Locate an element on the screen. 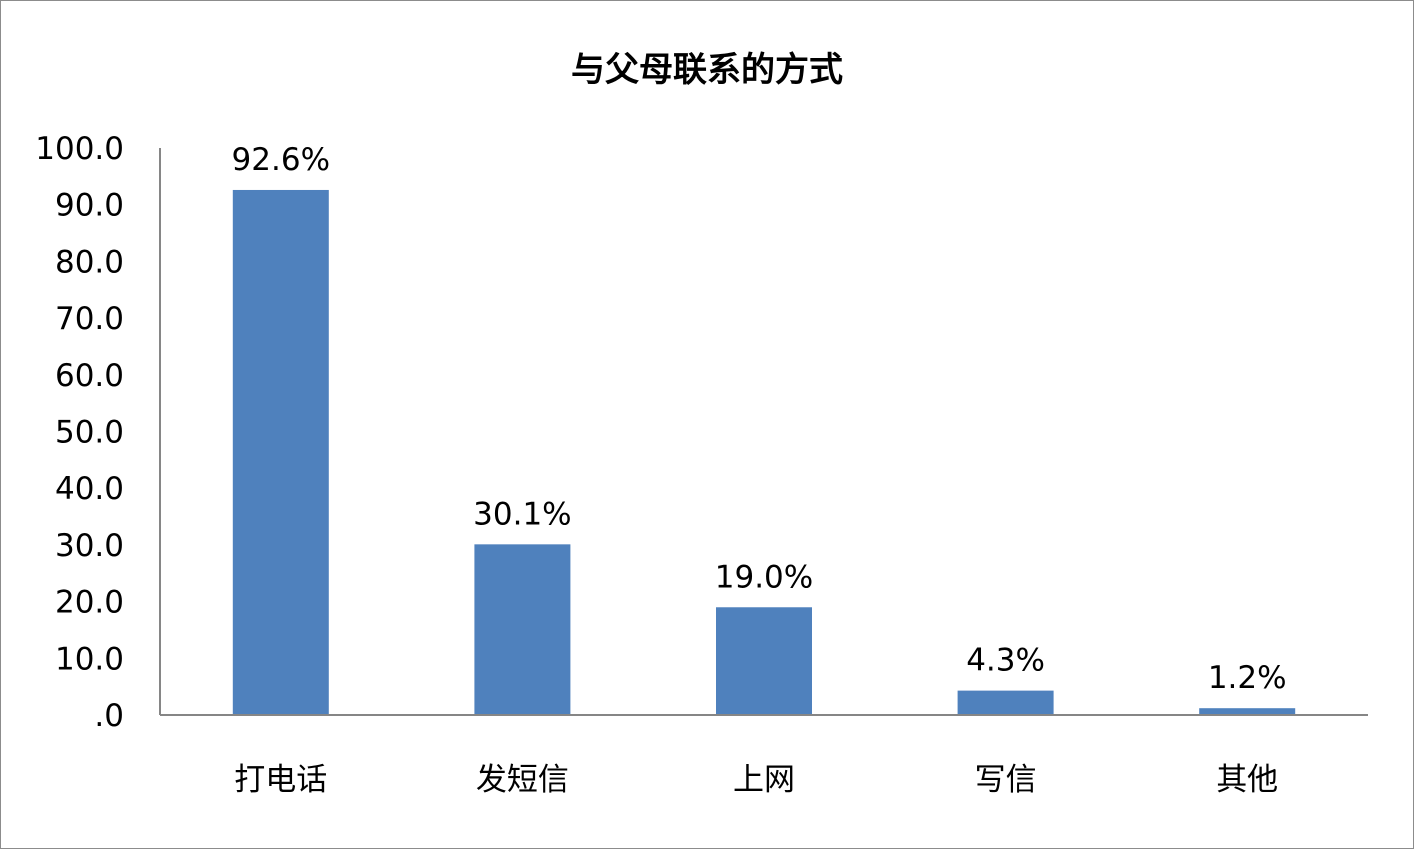  x-tick-label: 写信 is located at coordinates (1006, 780).